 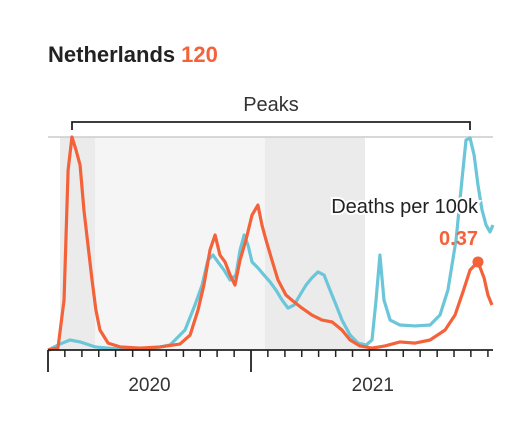 What do you see at coordinates (405, 207) in the screenshot?
I see `series-label: Deaths per 100k` at bounding box center [405, 207].